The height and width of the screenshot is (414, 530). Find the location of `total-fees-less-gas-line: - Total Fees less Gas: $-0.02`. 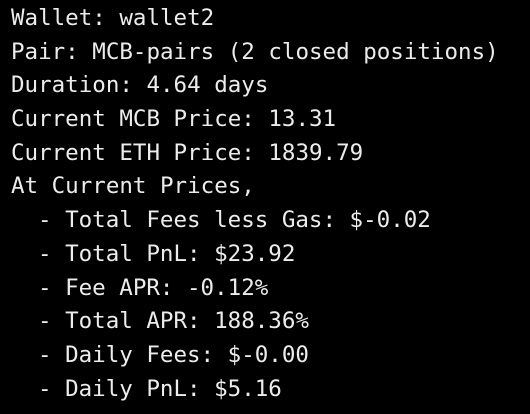

total-fees-less-gas-line: - Total Fees less Gas: $-0.02 is located at coordinates (234, 220).